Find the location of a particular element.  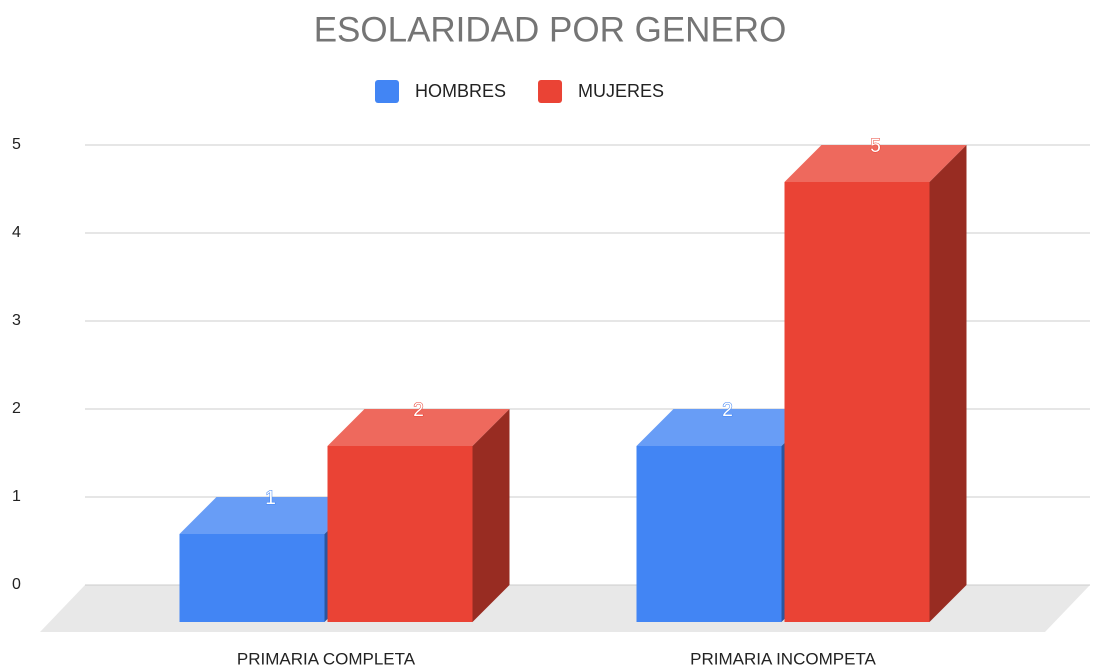

y-tick-label: 5 is located at coordinates (16, 144).